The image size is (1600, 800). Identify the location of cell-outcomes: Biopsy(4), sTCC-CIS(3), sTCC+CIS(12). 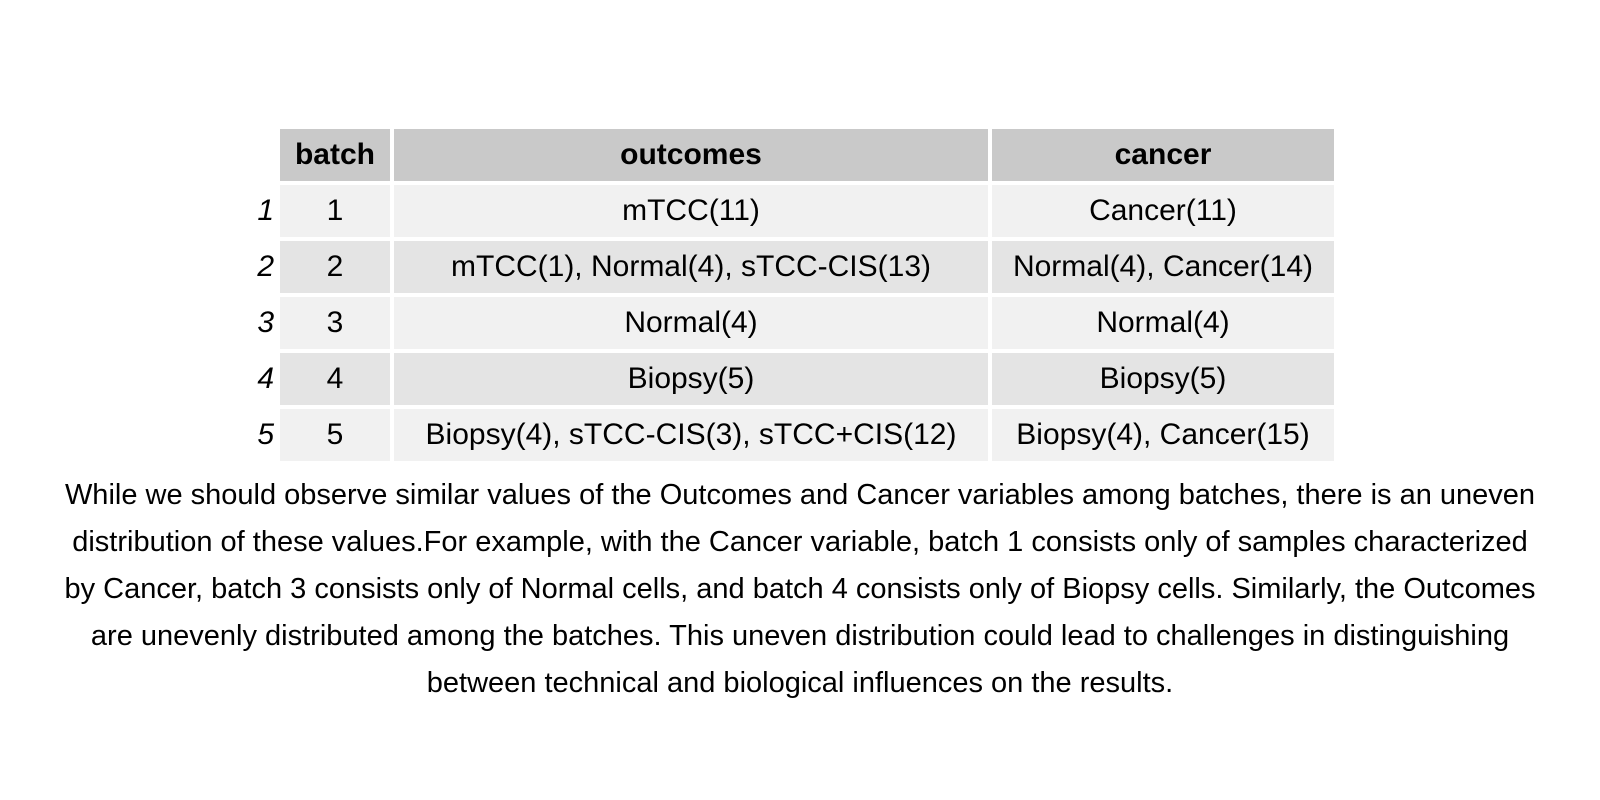
(691, 435).